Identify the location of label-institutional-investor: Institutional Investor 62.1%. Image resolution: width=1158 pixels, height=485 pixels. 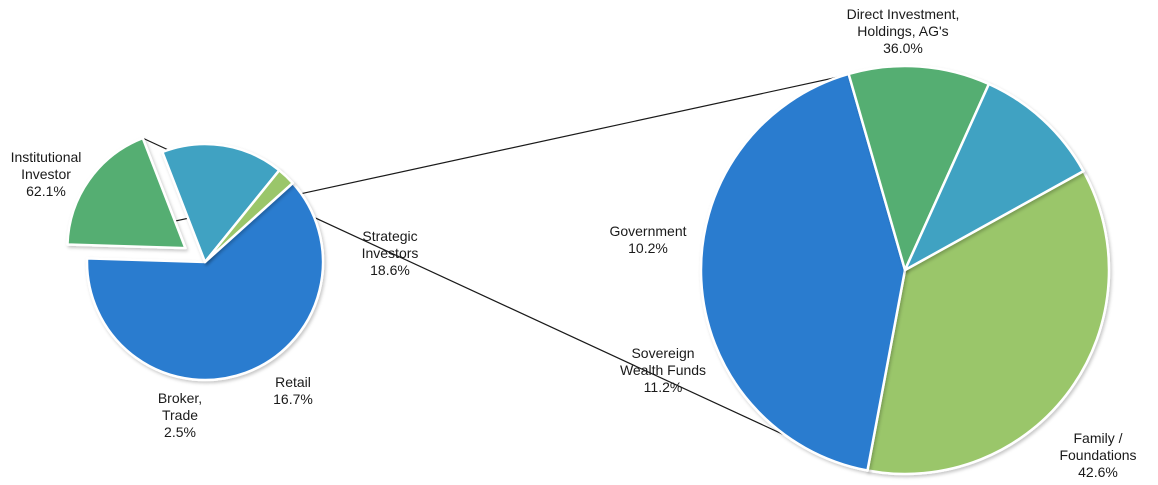
(46, 174).